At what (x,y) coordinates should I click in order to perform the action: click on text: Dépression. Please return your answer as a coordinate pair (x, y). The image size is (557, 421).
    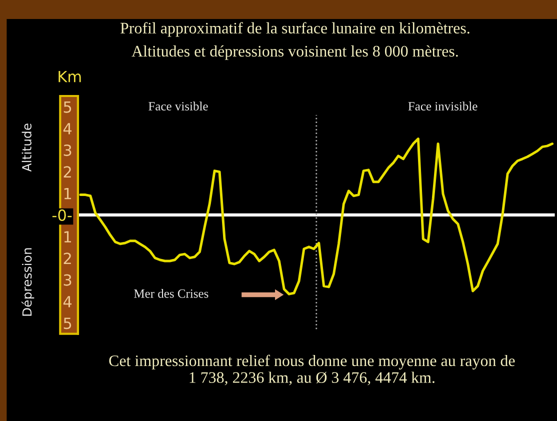
    Looking at the image, I should click on (28, 282).